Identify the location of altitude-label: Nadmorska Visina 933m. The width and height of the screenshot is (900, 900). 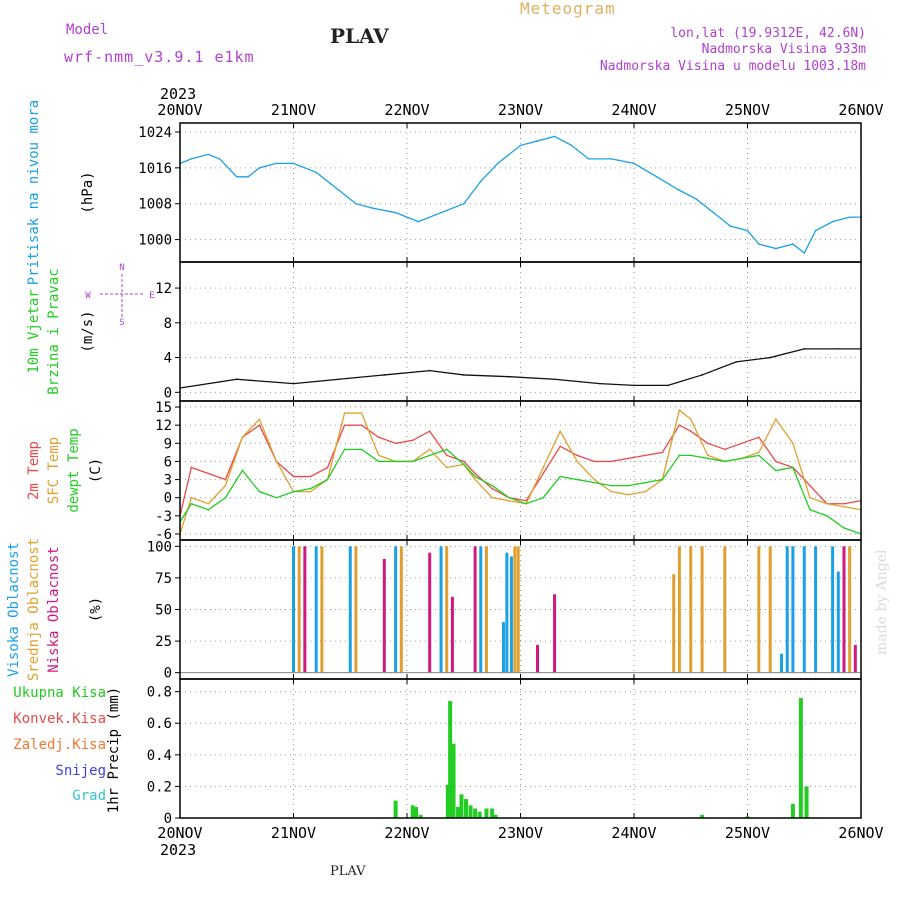
(784, 49).